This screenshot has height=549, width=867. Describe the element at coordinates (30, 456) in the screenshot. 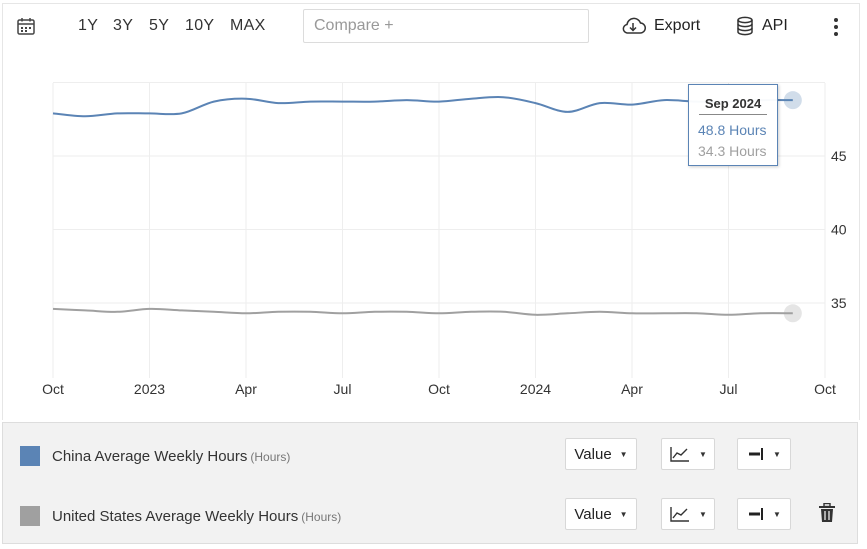

I see `china-color-swatch` at that location.